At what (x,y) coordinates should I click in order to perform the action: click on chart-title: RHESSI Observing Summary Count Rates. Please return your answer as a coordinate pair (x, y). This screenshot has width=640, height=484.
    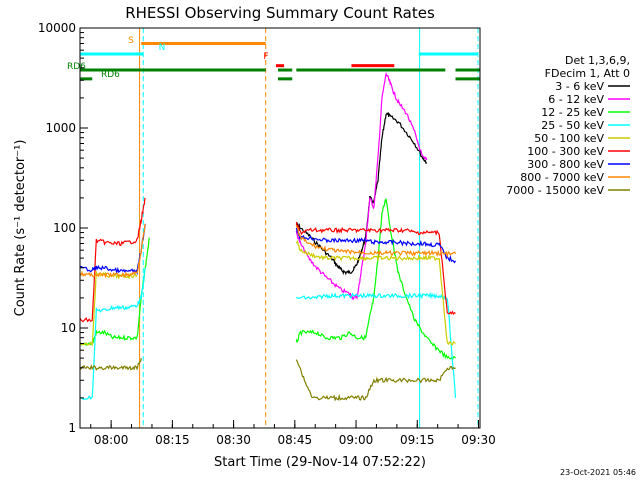
    Looking at the image, I should click on (280, 13).